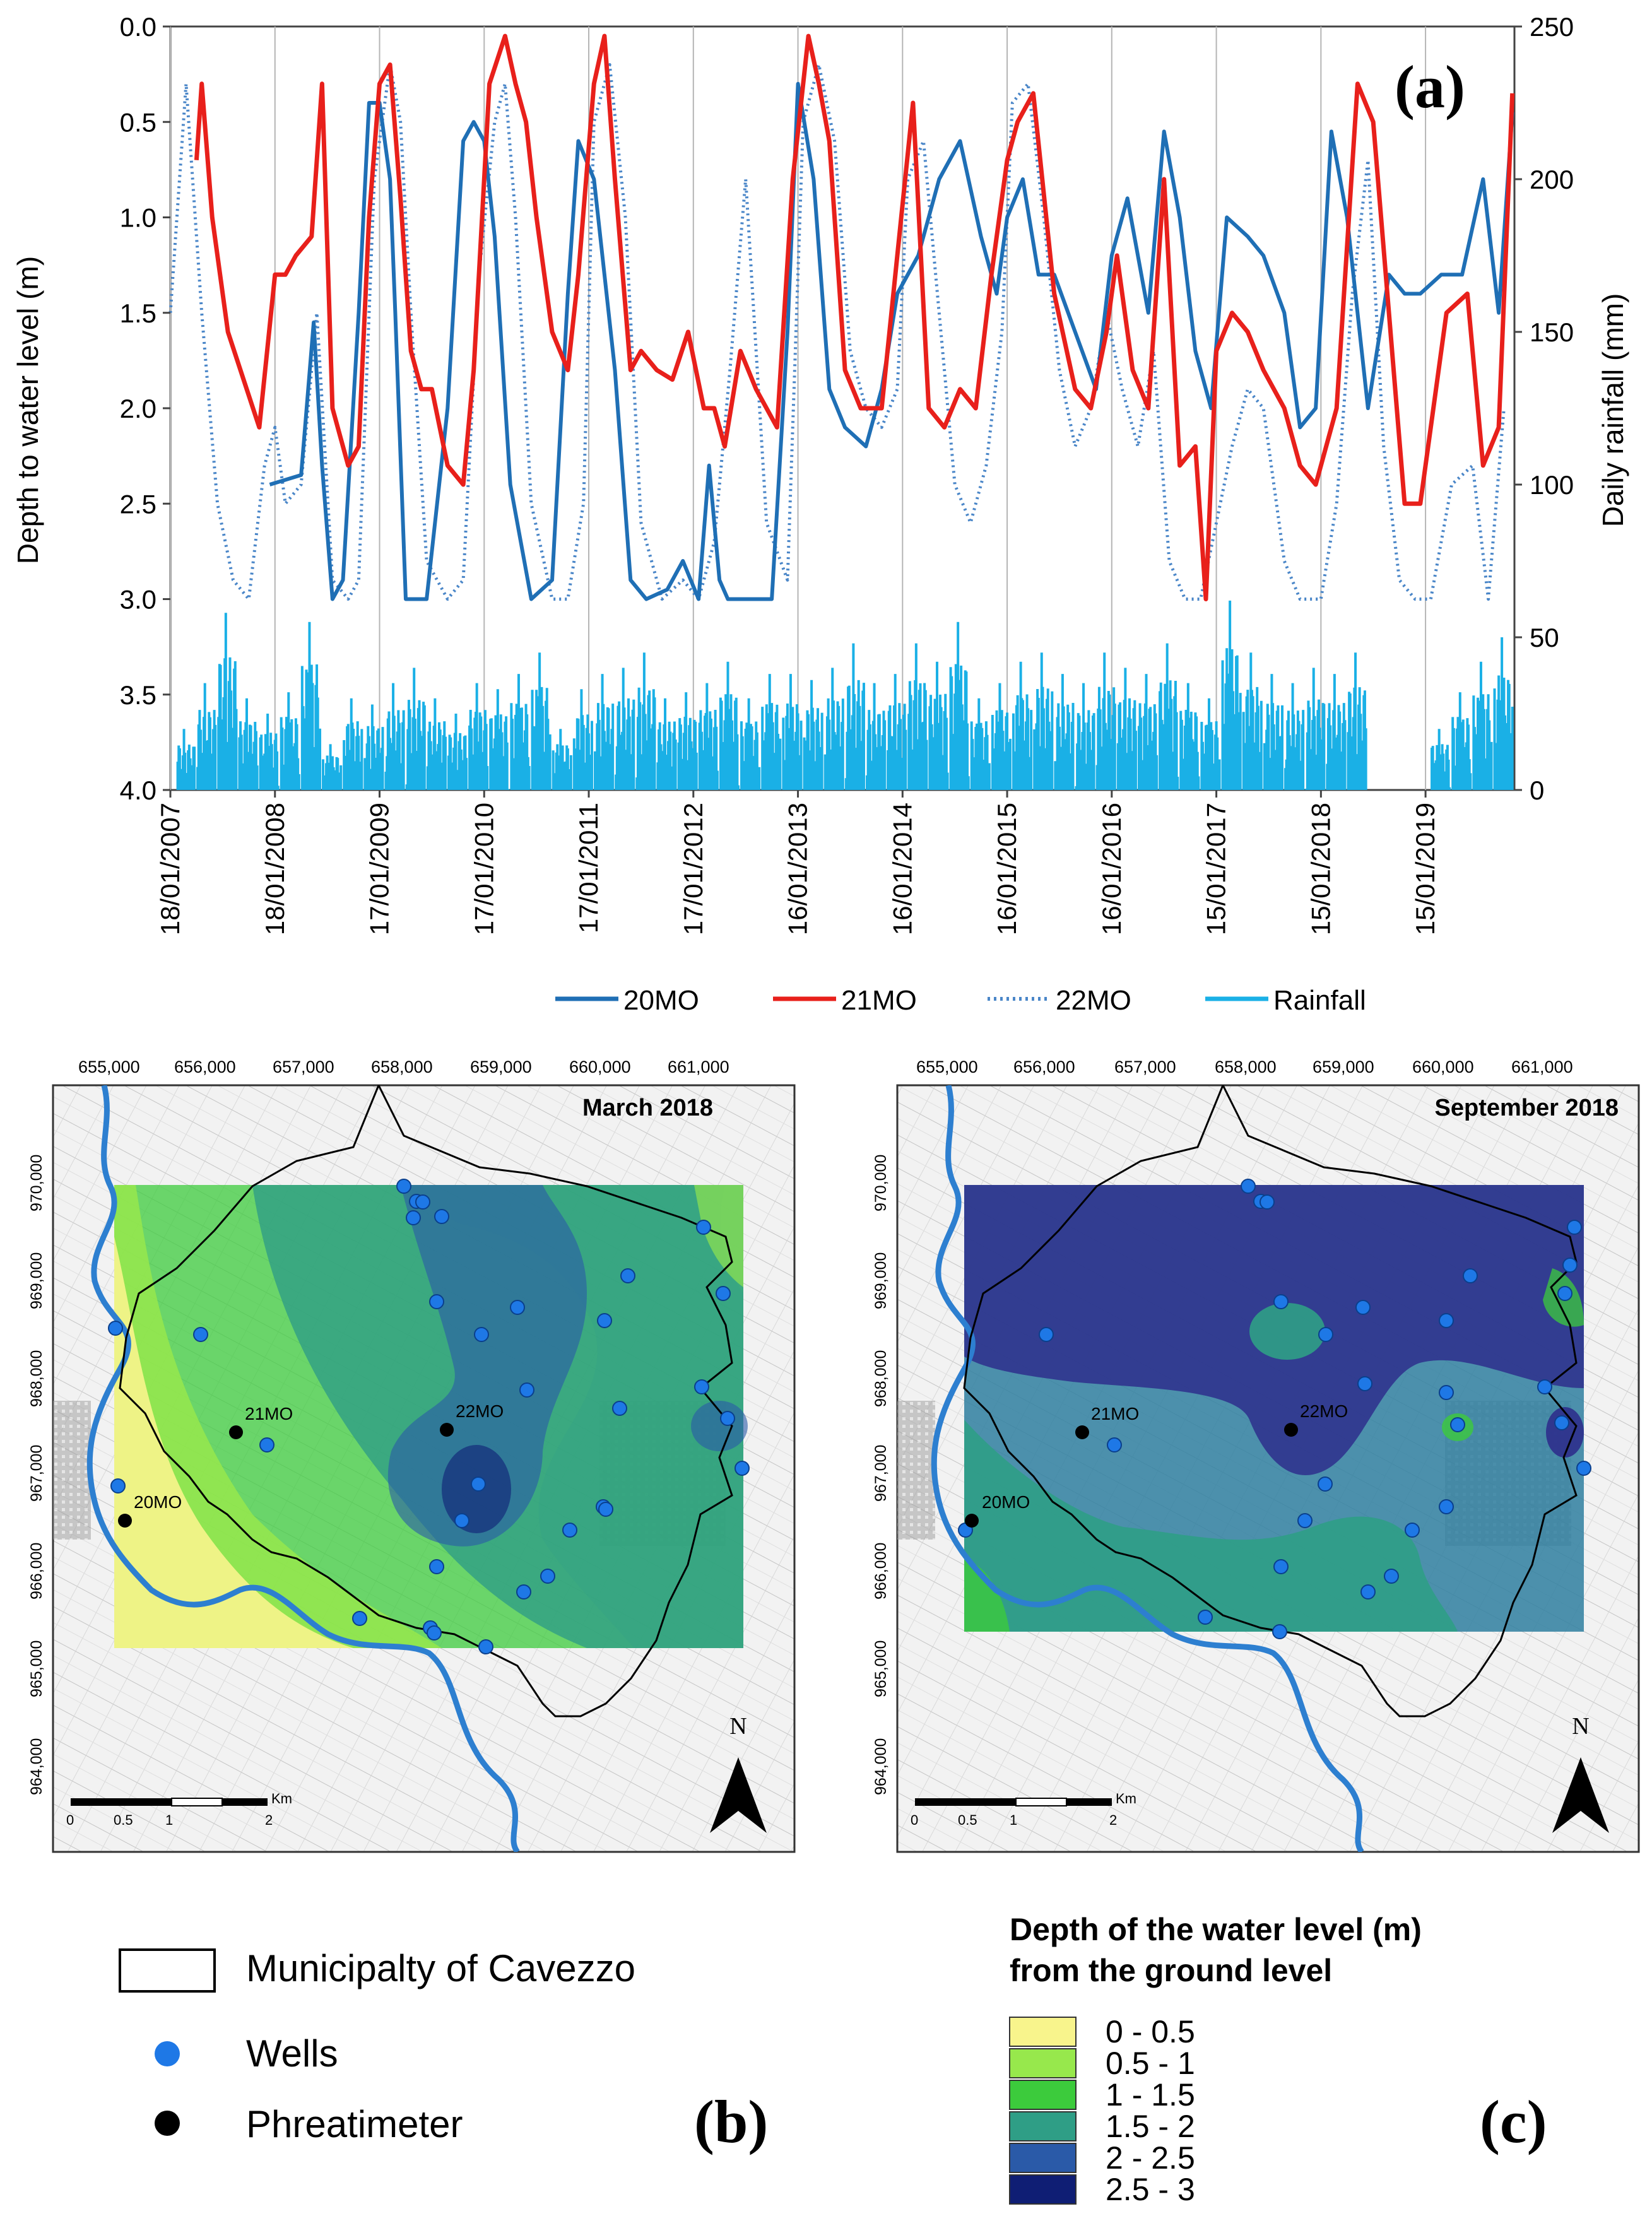 This screenshot has height=2233, width=1652. Describe the element at coordinates (798, 869) in the screenshot. I see `x-tick-label: 16/01/2013` at that location.